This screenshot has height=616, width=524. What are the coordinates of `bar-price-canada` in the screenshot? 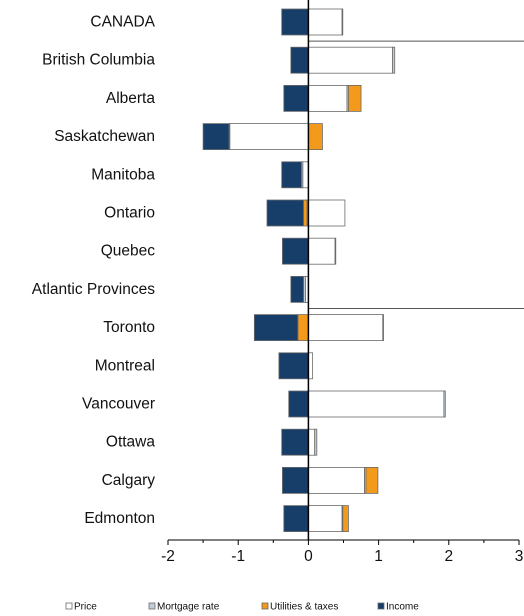 It's located at (325, 22).